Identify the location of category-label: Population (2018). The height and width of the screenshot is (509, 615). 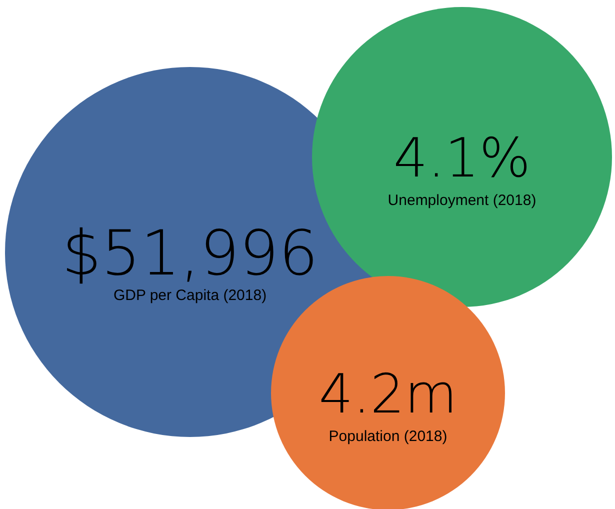
(388, 436).